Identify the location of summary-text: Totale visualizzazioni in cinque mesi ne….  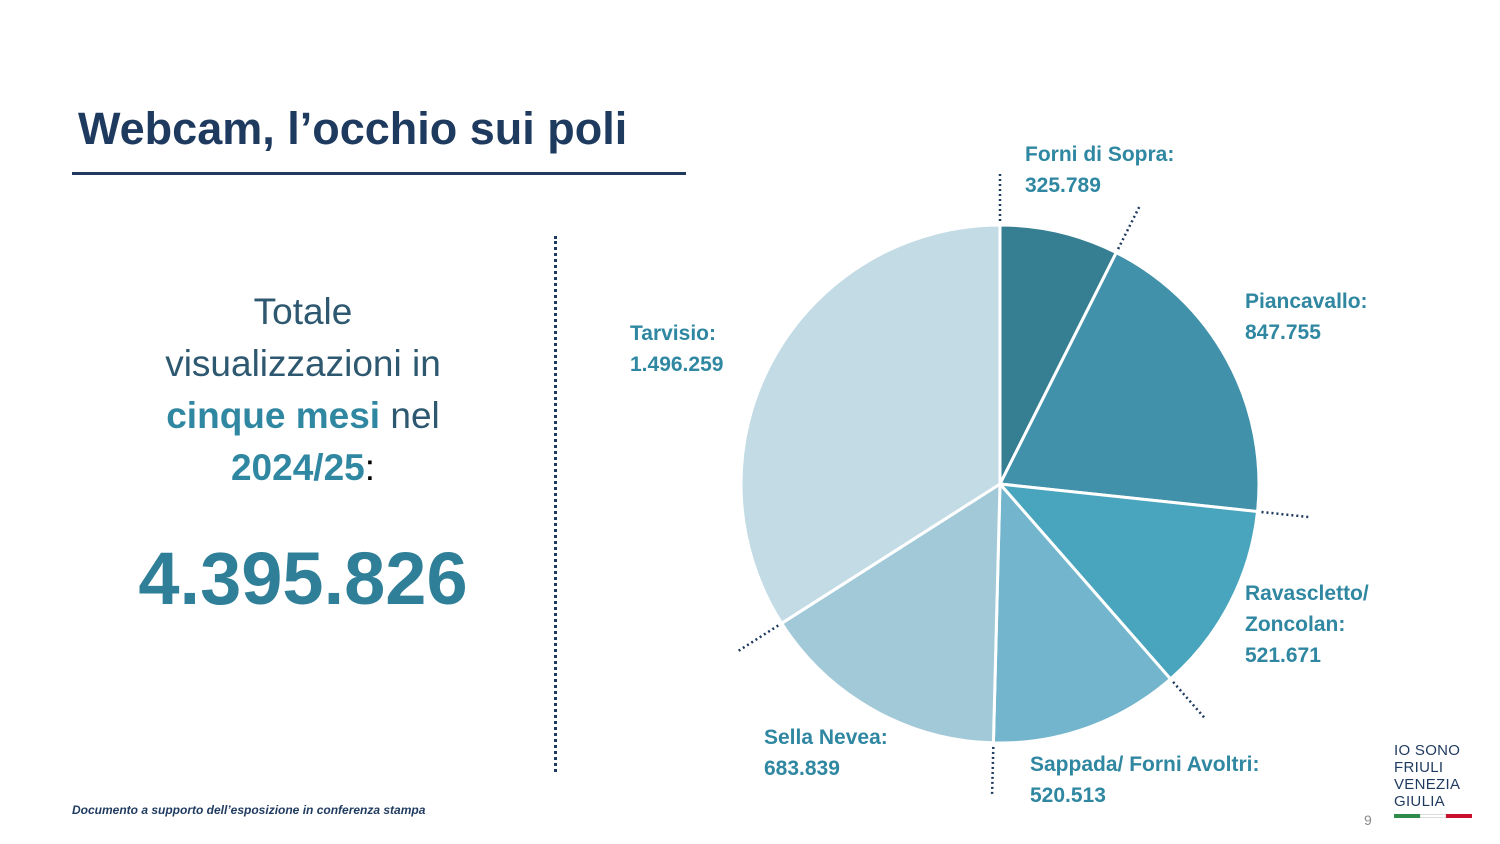
(303, 390).